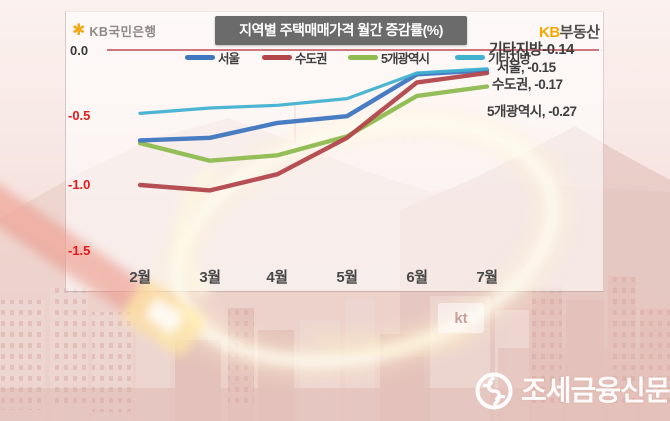  Describe the element at coordinates (79, 184) in the screenshot. I see `ytick-neg1.0: -1.0` at that location.